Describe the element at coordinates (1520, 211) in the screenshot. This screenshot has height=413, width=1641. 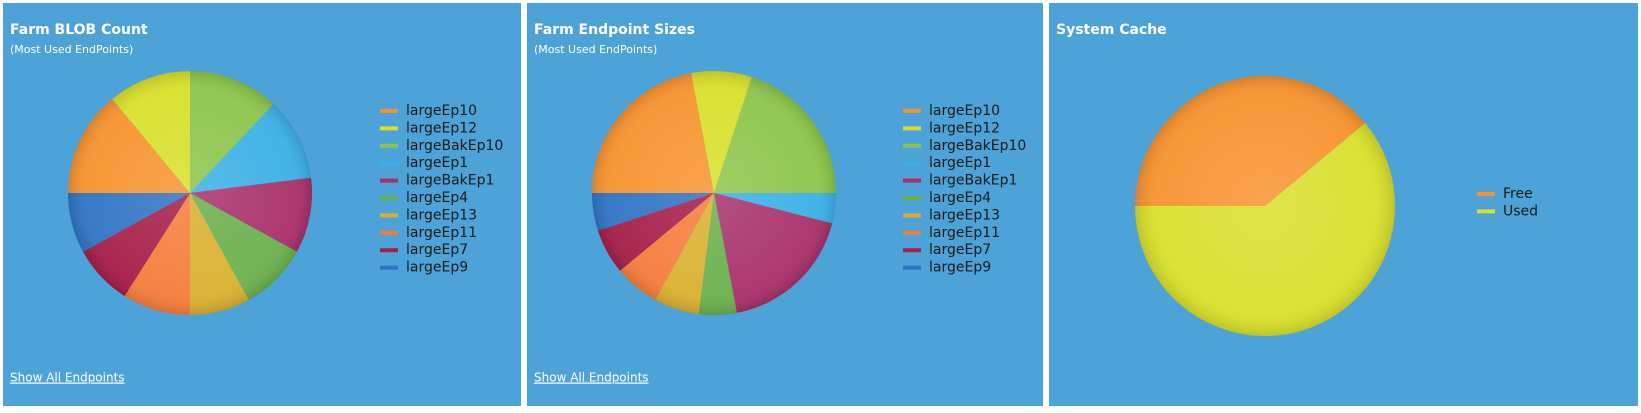
I see `legend-label: Used` at that location.